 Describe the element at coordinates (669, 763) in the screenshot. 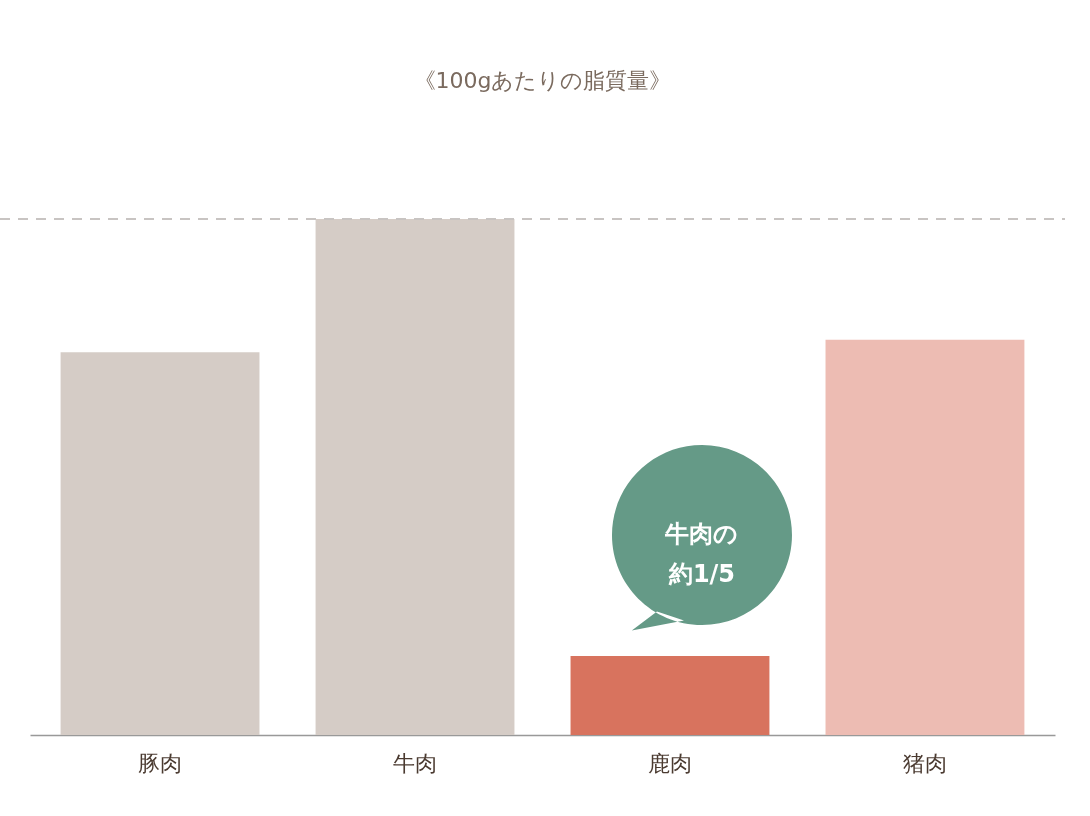

I see `x-tick-label: 鹿肉` at that location.